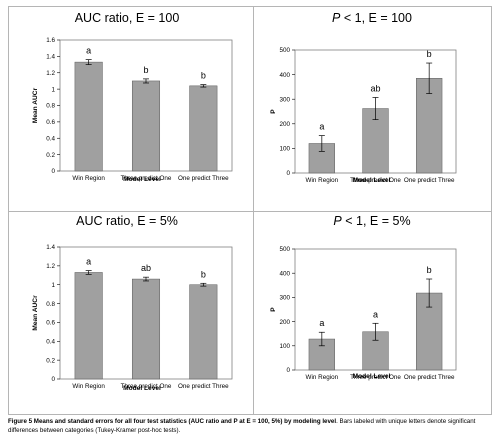 This screenshot has height=446, width=500. I want to click on y-tick-label: 1.6, so click(50, 40).